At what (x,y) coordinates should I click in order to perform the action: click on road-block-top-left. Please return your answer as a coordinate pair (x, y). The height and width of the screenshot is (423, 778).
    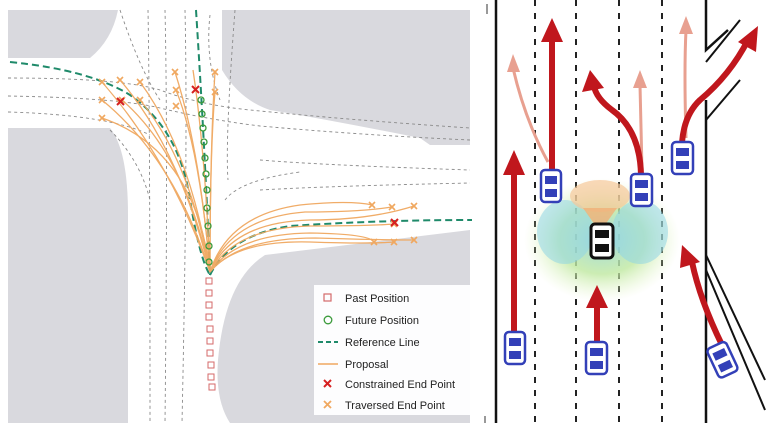
    Looking at the image, I should click on (63, 34).